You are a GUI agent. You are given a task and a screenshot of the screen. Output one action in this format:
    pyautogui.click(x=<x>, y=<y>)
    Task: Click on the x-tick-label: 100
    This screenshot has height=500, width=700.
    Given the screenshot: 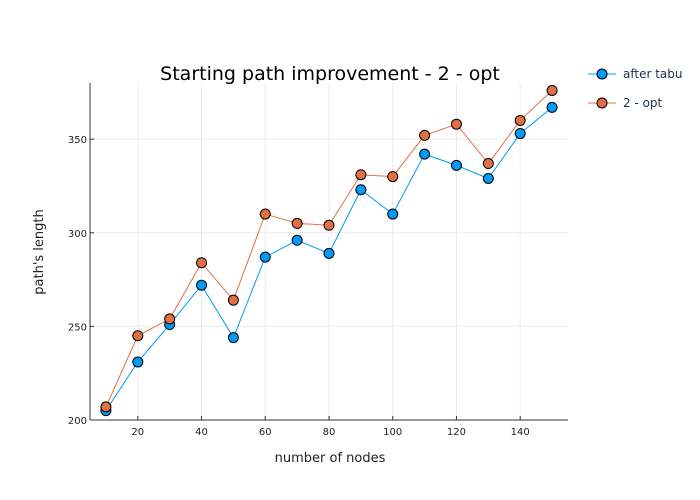 What is the action you would take?
    pyautogui.click(x=392, y=432)
    